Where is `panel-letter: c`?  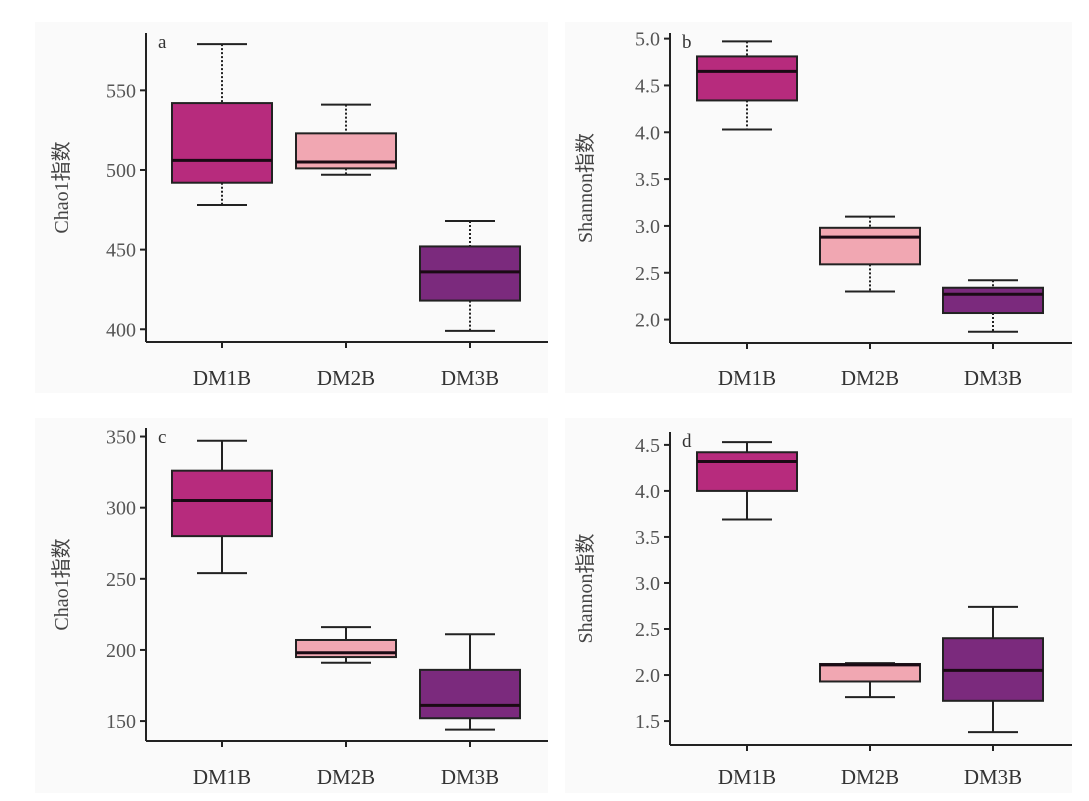 panel-letter: c is located at coordinates (162, 437).